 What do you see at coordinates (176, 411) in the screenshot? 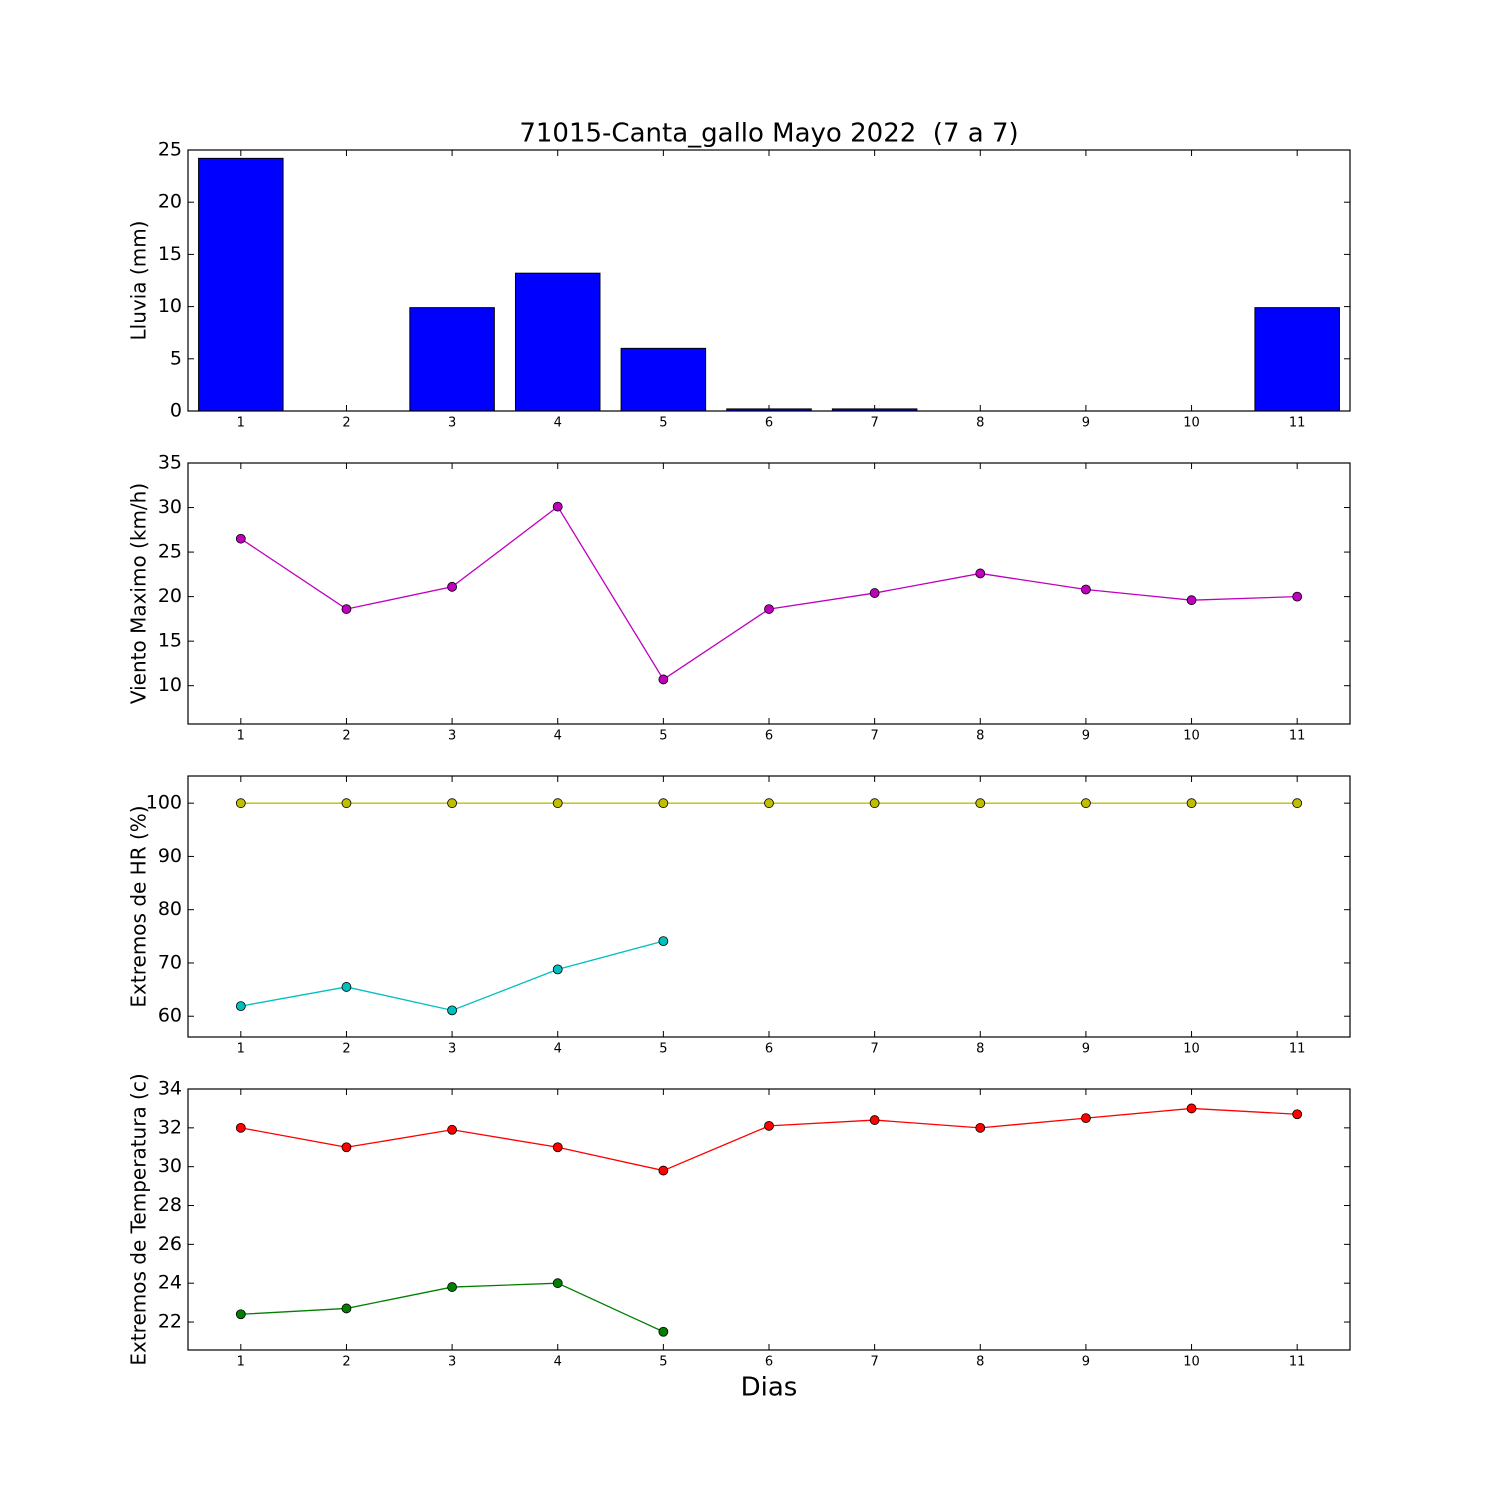
I see `y-tick-label: 0` at bounding box center [176, 411].